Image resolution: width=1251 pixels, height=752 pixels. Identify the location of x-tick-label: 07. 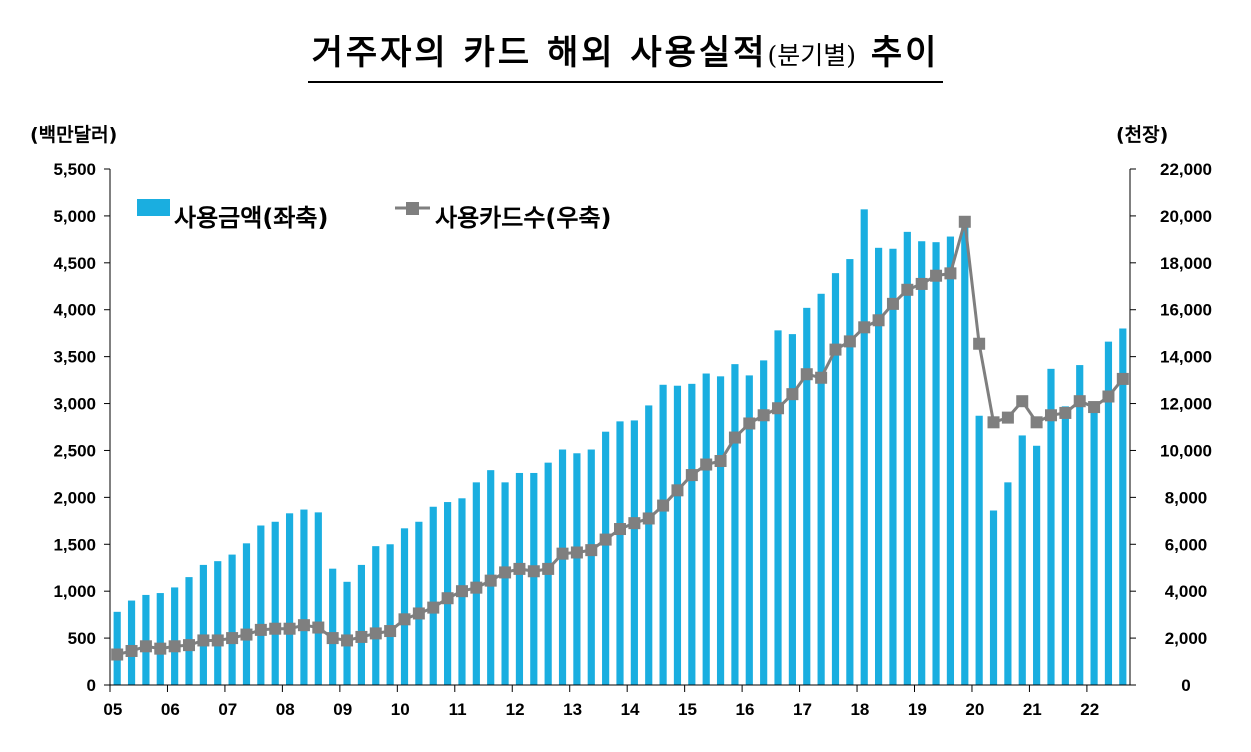
(227, 709).